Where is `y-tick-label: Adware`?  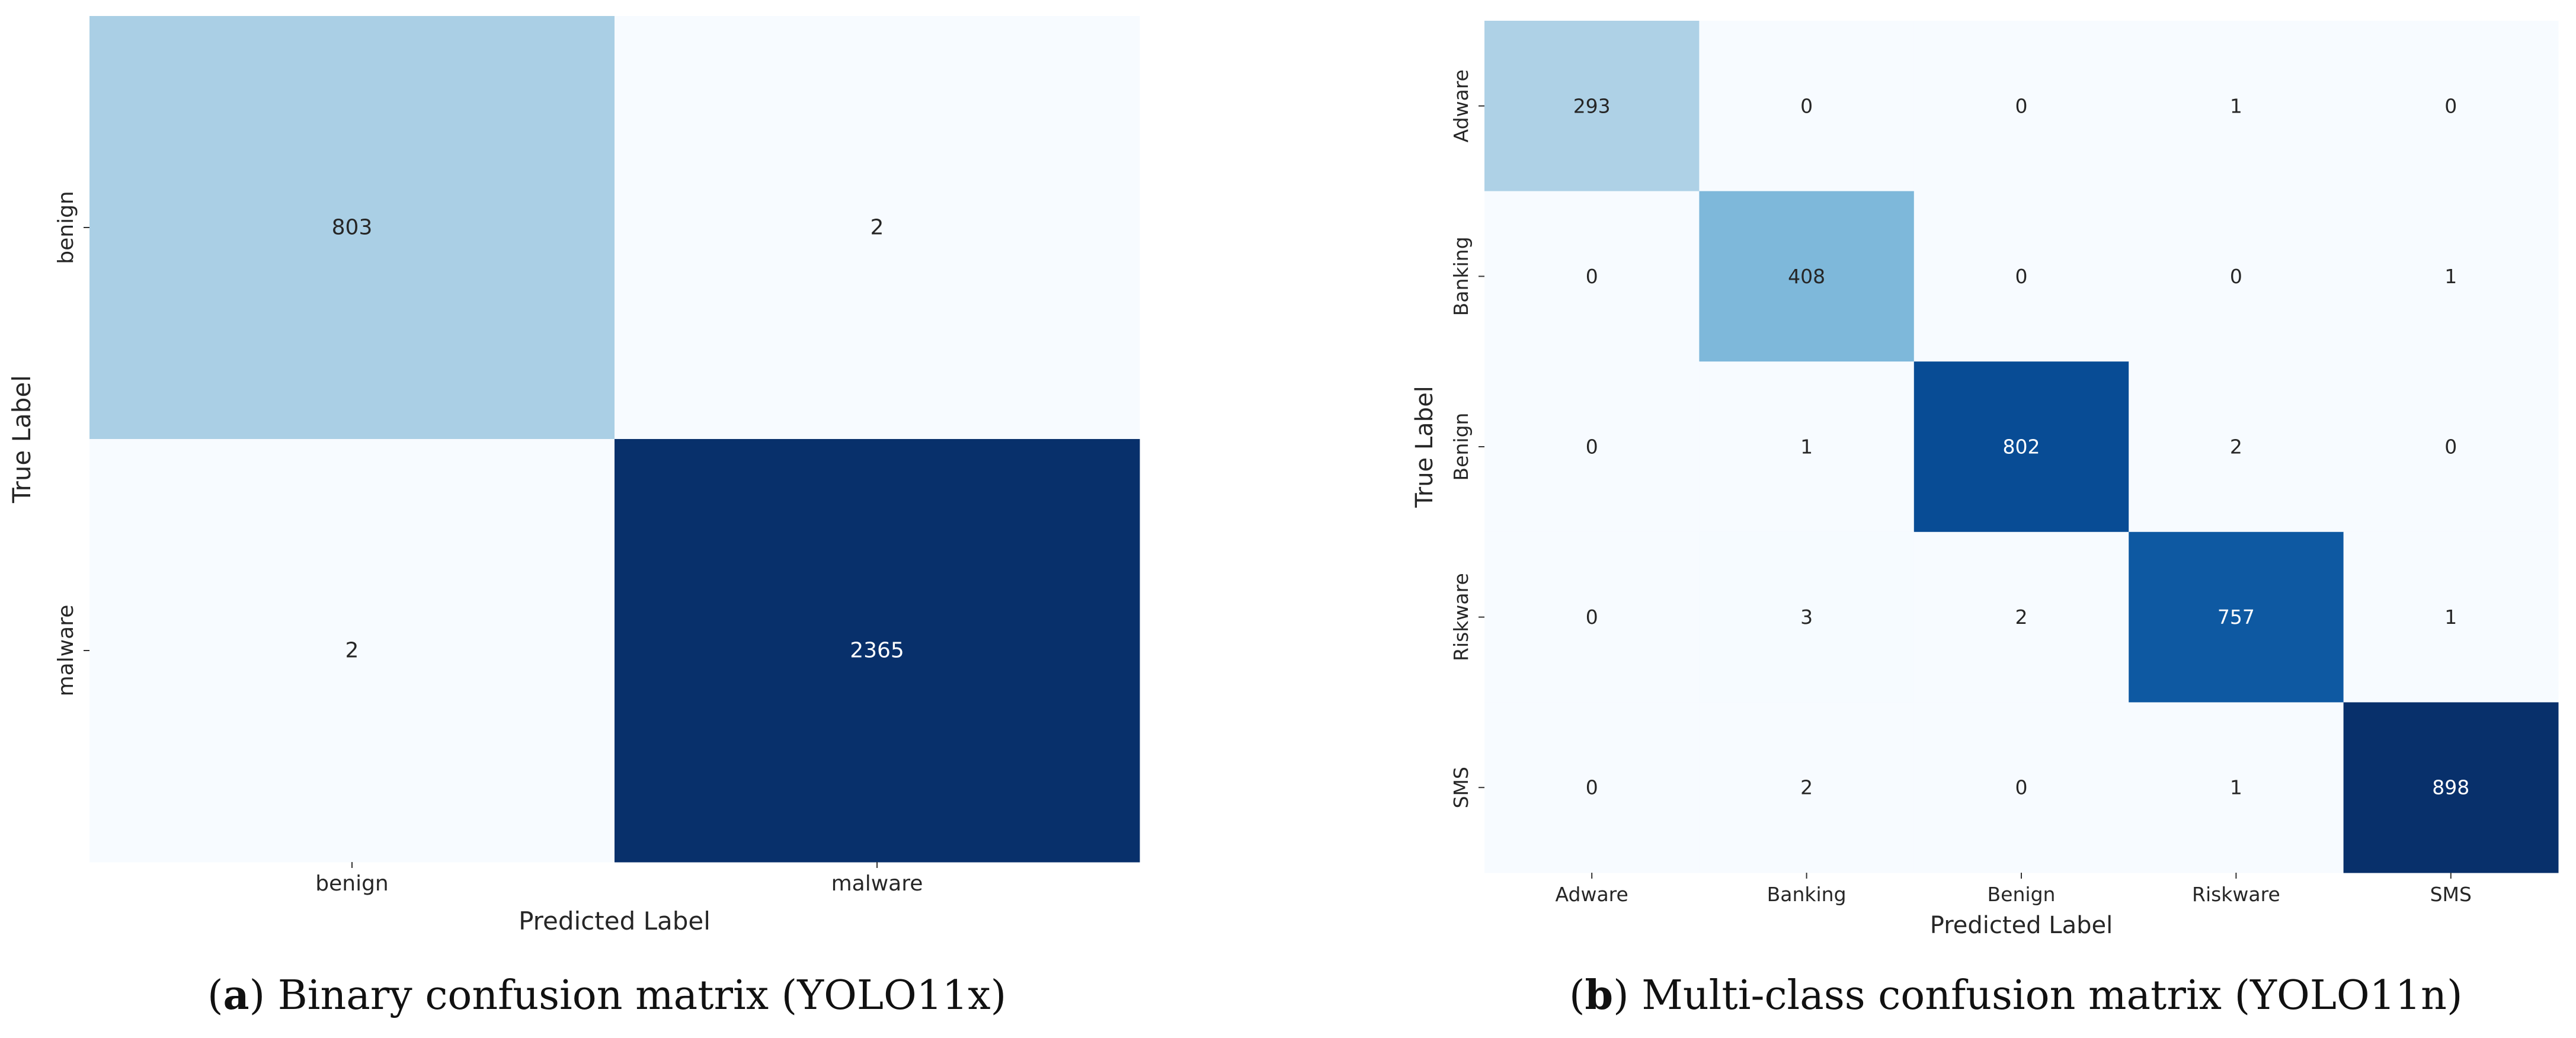
y-tick-label: Adware is located at coordinates (1461, 105).